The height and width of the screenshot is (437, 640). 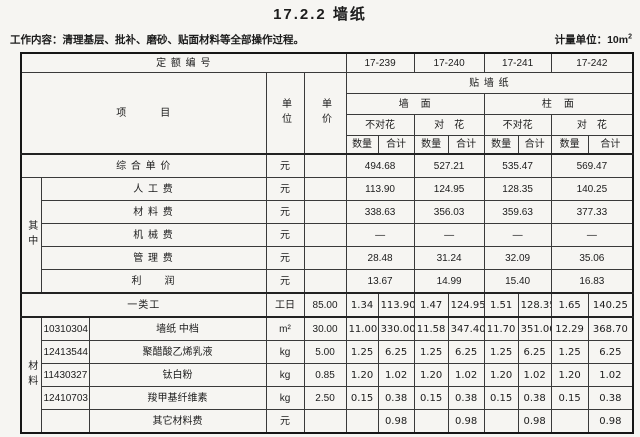 What do you see at coordinates (517, 212) in the screenshot?
I see `value-cell: 359.63` at bounding box center [517, 212].